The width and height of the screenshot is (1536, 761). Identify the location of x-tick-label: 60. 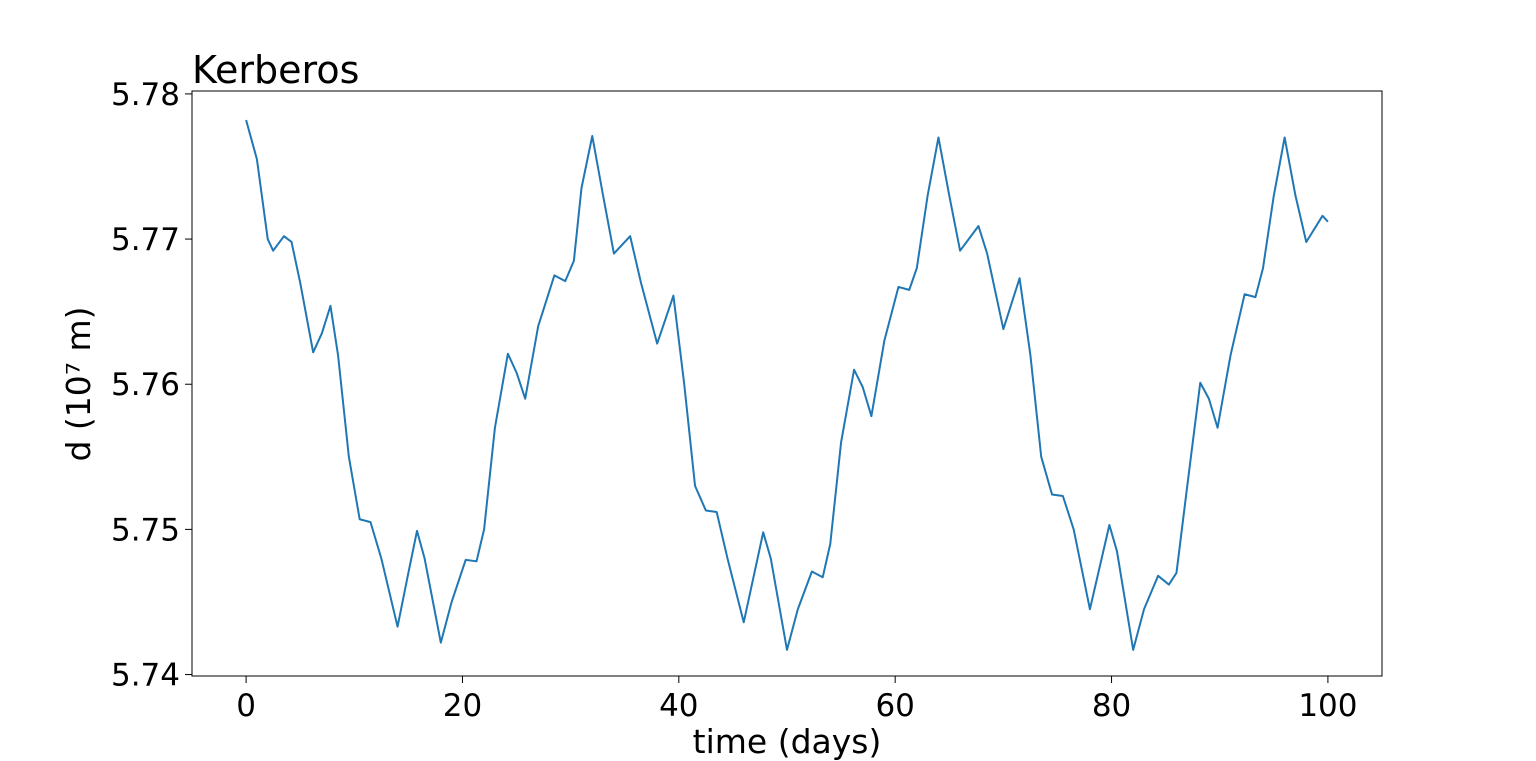
(894, 706).